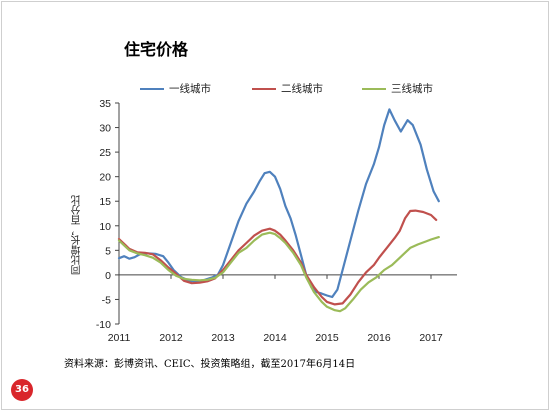 The width and height of the screenshot is (550, 412). What do you see at coordinates (105, 227) in the screenshot?
I see `y-tick-label: 10` at bounding box center [105, 227].